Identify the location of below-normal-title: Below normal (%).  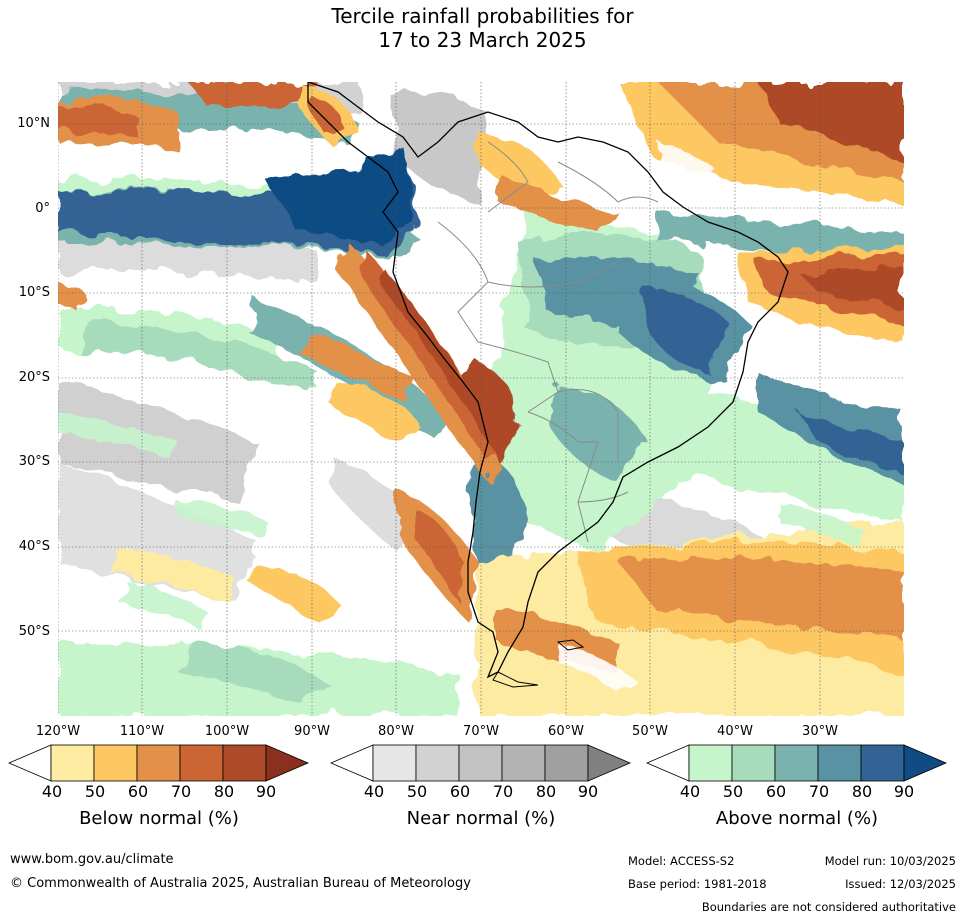
(159, 818).